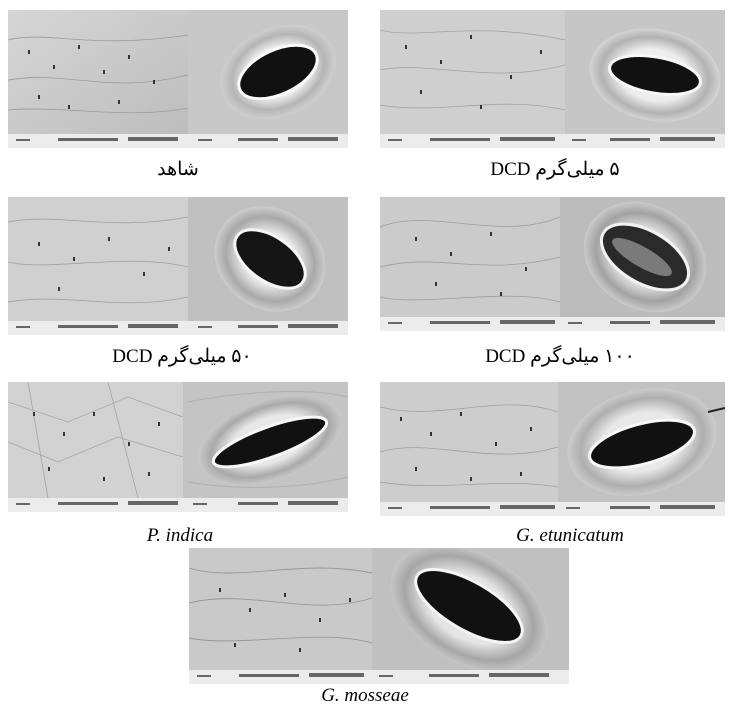 The height and width of the screenshot is (708, 732). I want to click on caption-control: شاهد, so click(178, 169).